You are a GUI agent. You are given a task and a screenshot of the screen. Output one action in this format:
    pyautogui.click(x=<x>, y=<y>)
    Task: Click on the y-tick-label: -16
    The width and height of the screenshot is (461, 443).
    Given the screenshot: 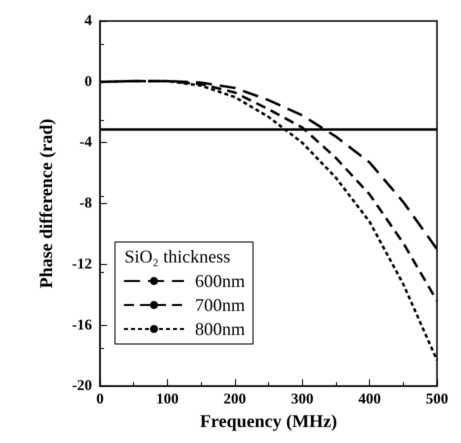 What is the action you would take?
    pyautogui.click(x=82, y=325)
    